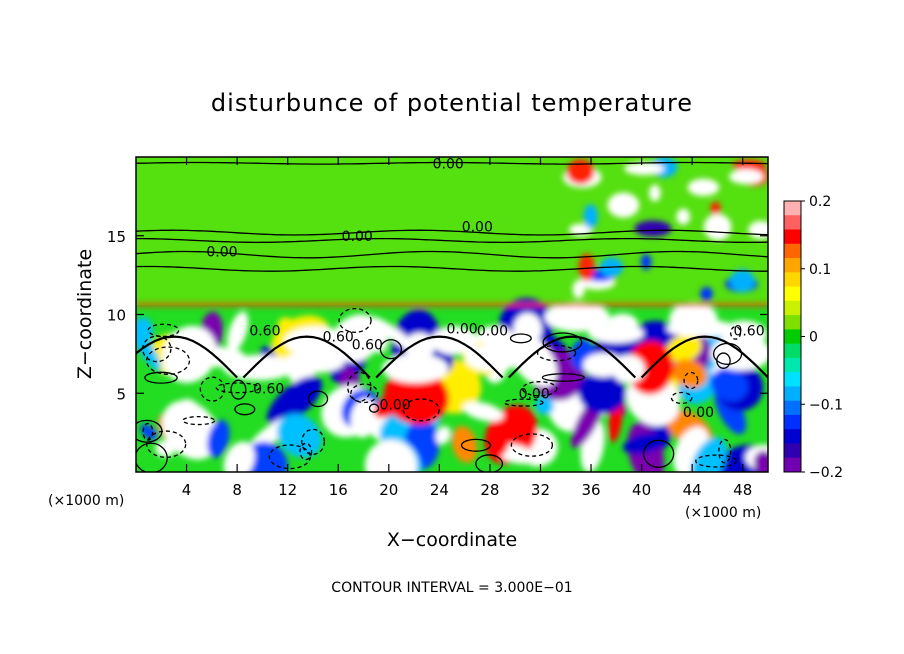 This screenshot has width=904, height=654. What do you see at coordinates (187, 490) in the screenshot?
I see `x-tick-label: 4` at bounding box center [187, 490].